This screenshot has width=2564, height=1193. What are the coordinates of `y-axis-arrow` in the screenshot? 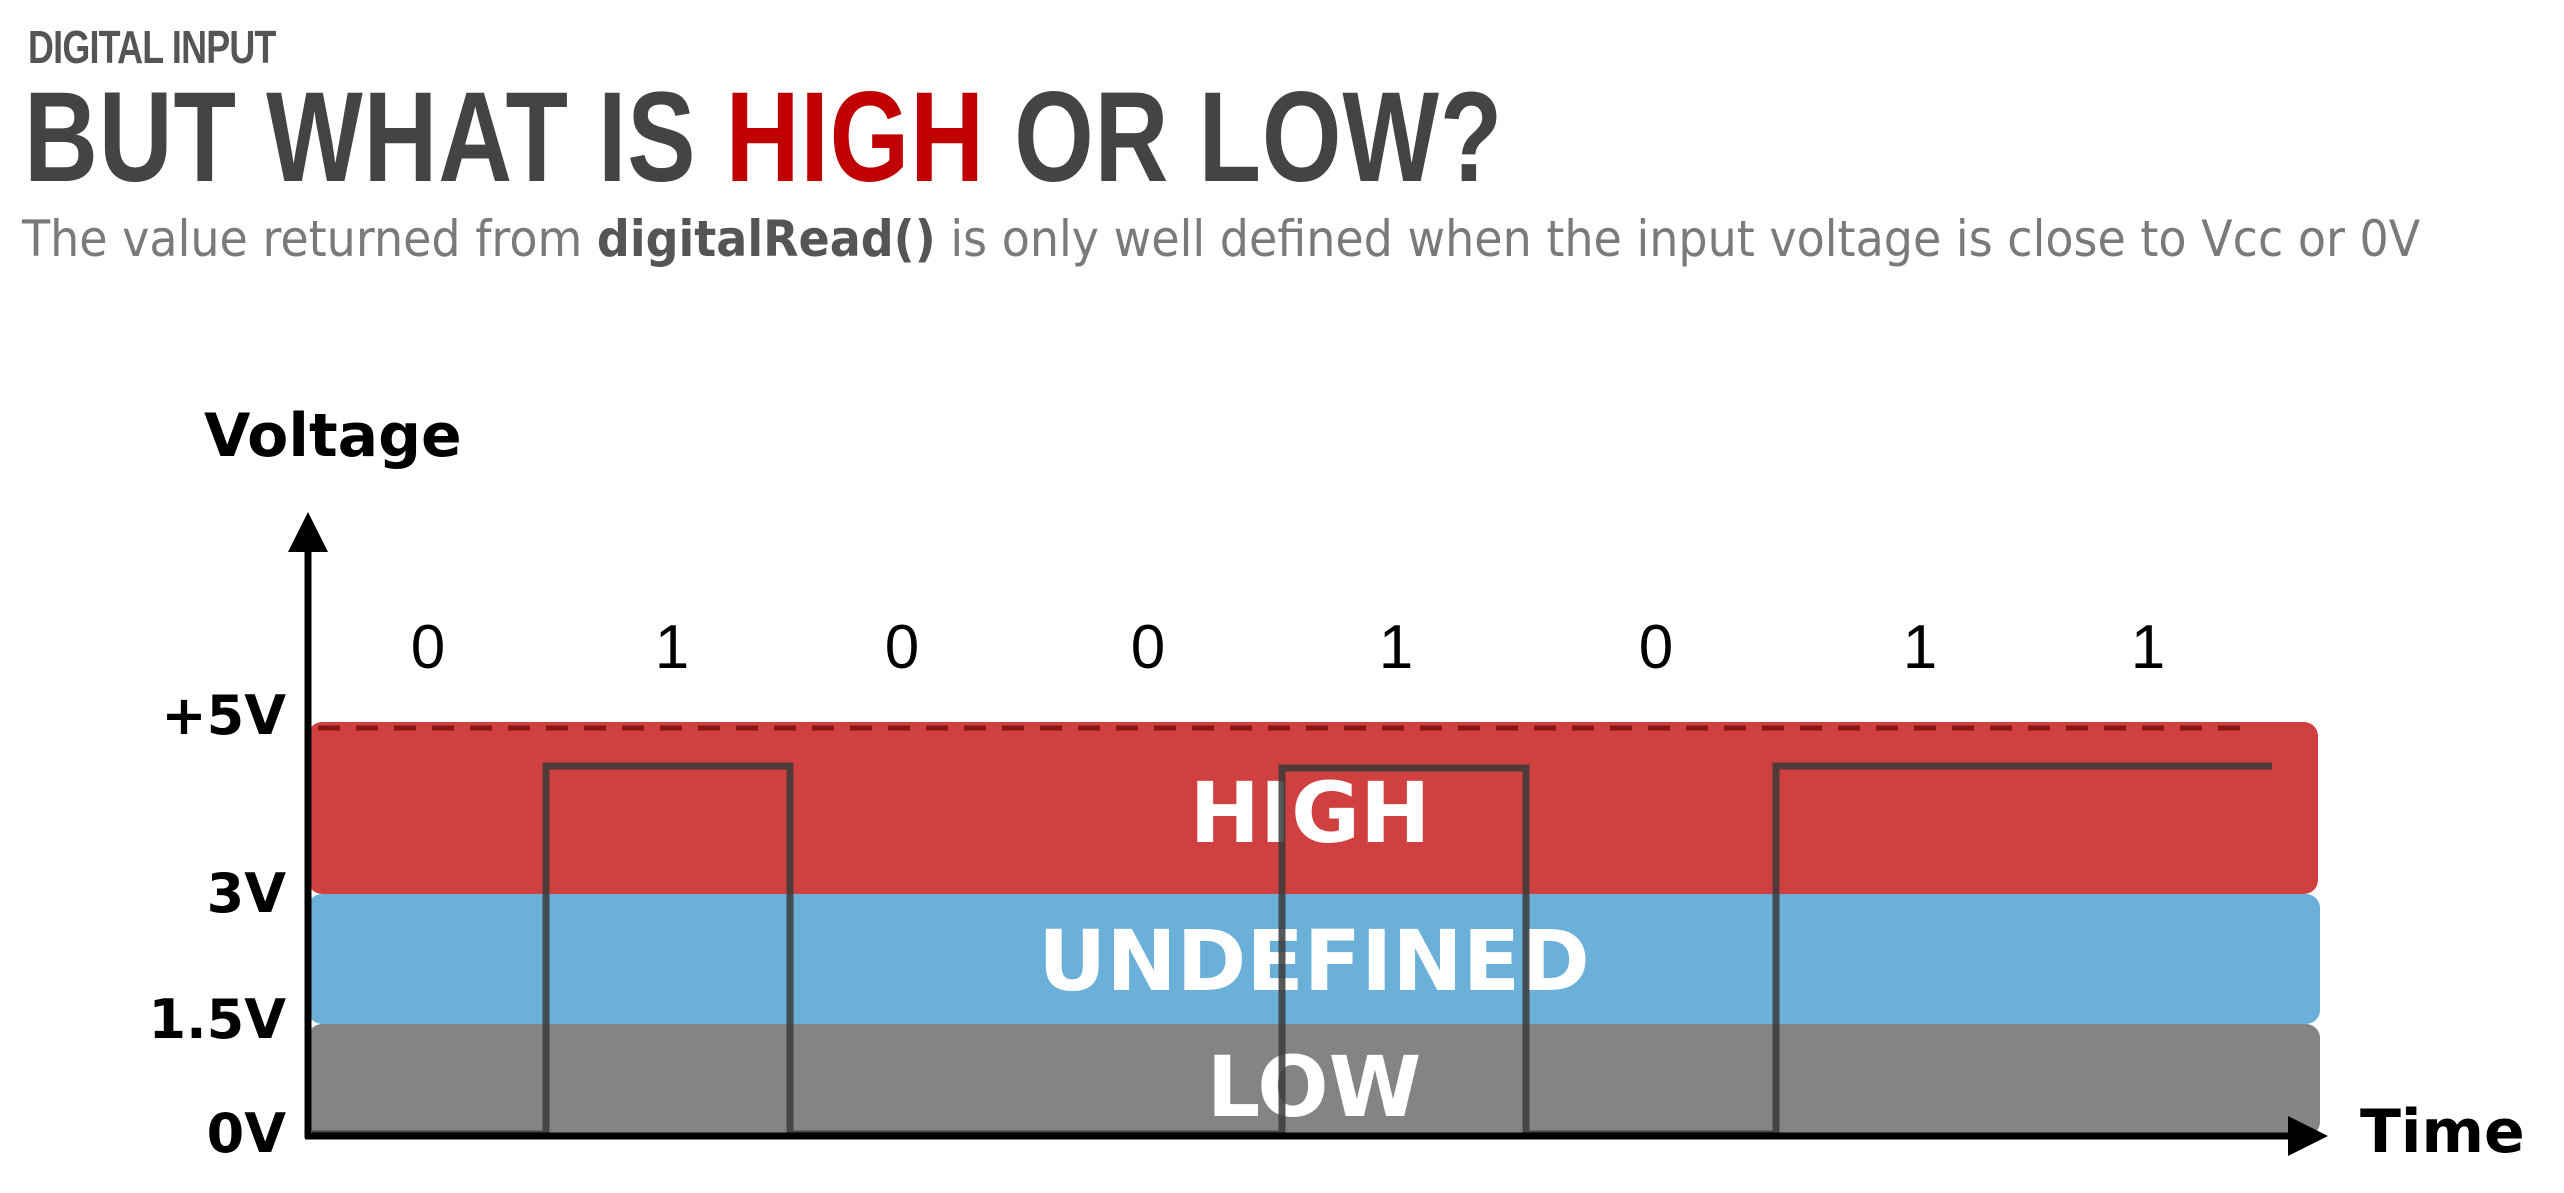 It's located at (308, 532).